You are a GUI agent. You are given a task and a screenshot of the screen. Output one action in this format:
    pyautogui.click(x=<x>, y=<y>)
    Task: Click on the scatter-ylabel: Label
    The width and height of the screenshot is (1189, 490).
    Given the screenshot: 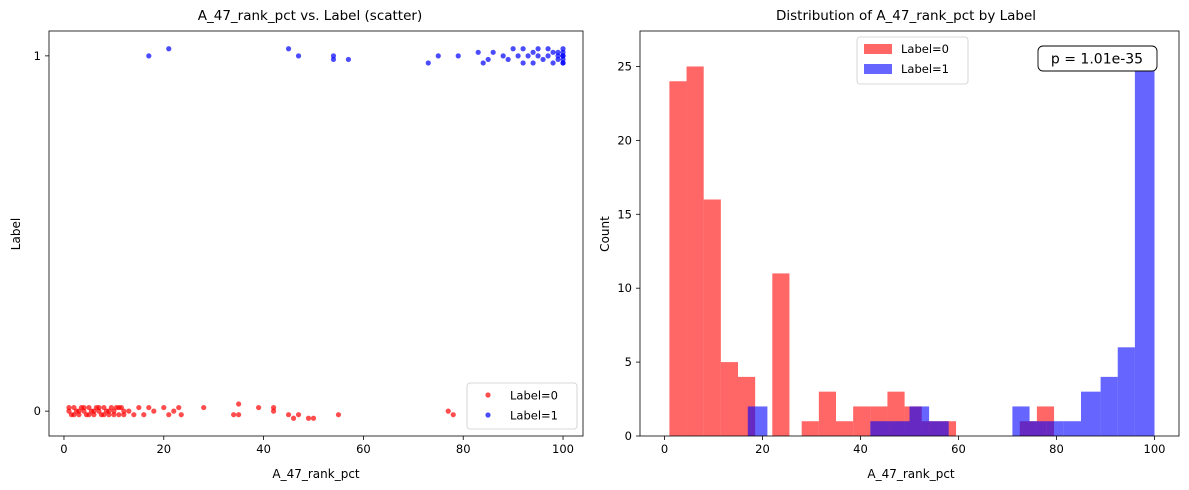 What is the action you would take?
    pyautogui.click(x=16, y=234)
    